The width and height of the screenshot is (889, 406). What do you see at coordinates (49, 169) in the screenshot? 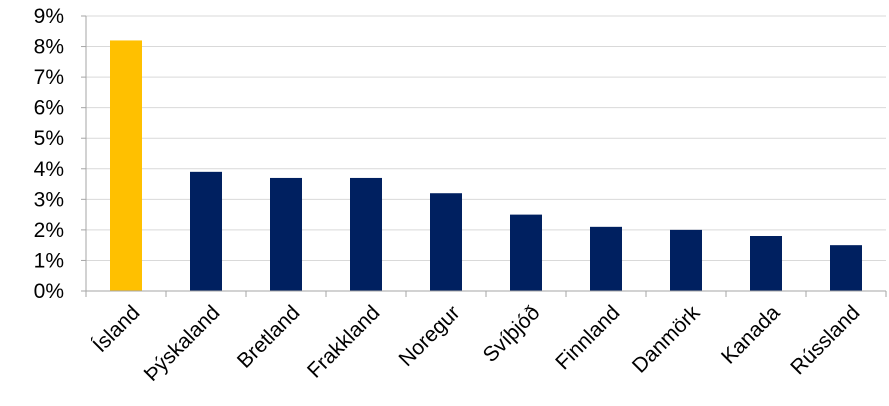
I see `y-tick-label: 4%` at bounding box center [49, 169].